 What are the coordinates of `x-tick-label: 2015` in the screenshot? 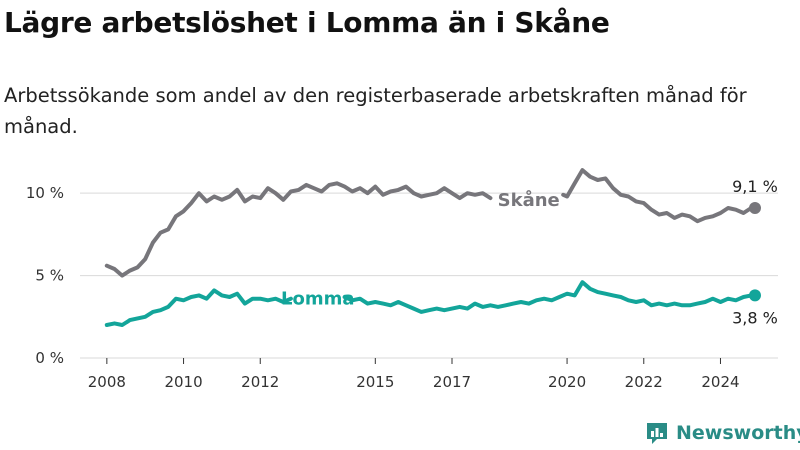 It's located at (375, 382).